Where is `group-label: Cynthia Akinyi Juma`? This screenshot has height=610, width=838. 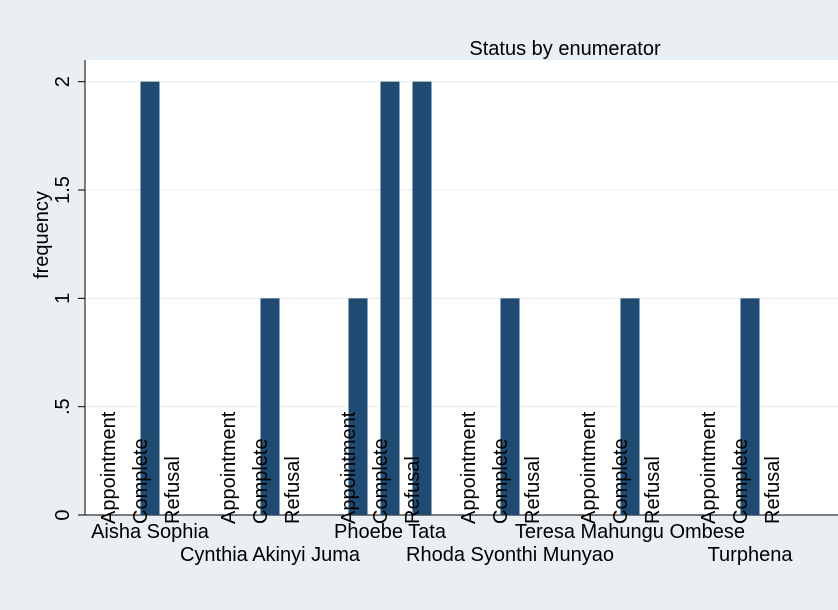 group-label: Cynthia Akinyi Juma is located at coordinates (270, 555).